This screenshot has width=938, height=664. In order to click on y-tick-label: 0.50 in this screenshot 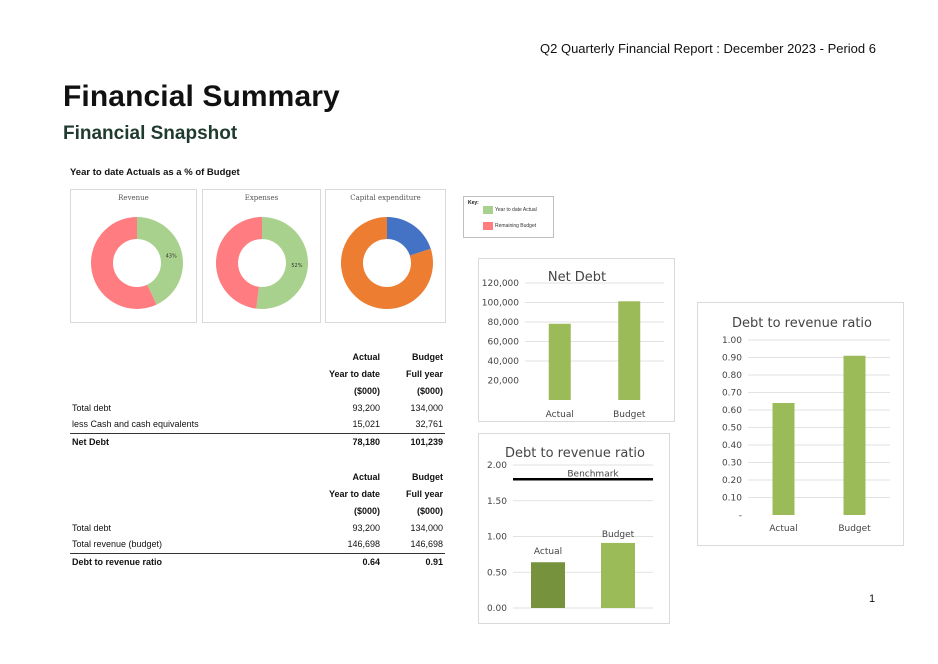, I will do `click(497, 573)`.